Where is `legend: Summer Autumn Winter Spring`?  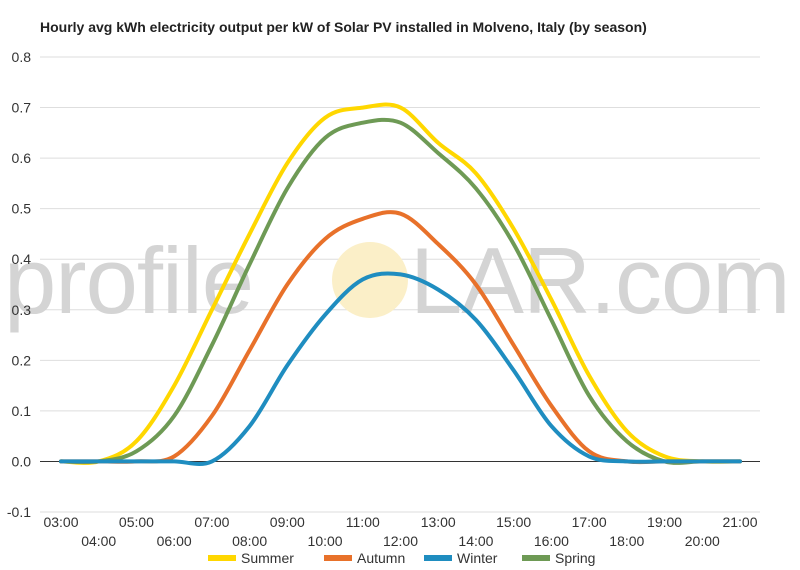 legend: Summer Autumn Winter Spring is located at coordinates (401, 558).